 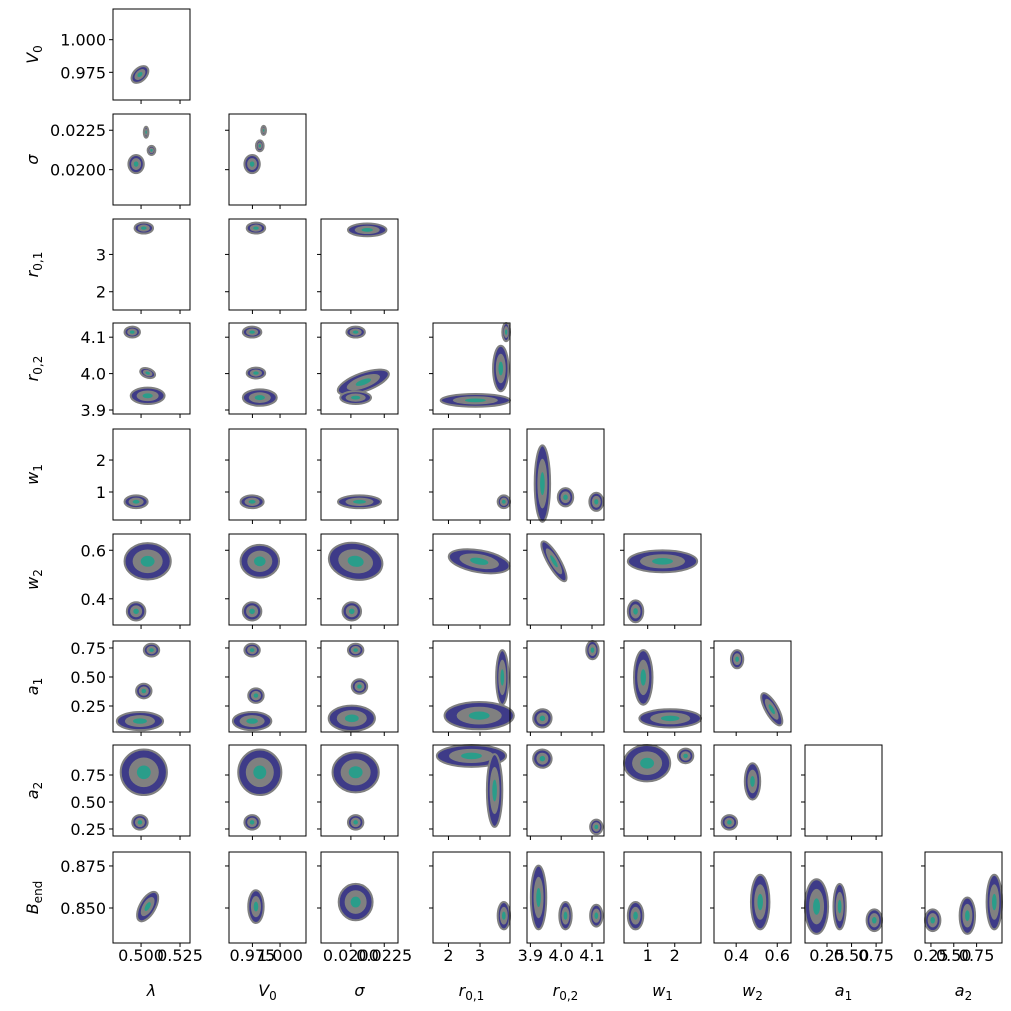 What do you see at coordinates (963, 992) in the screenshot?
I see `axis-label: a2` at bounding box center [963, 992].